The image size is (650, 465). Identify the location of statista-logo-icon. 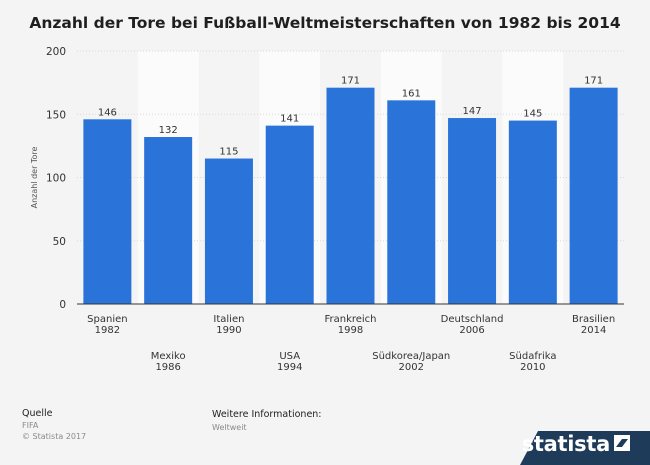
(622, 444).